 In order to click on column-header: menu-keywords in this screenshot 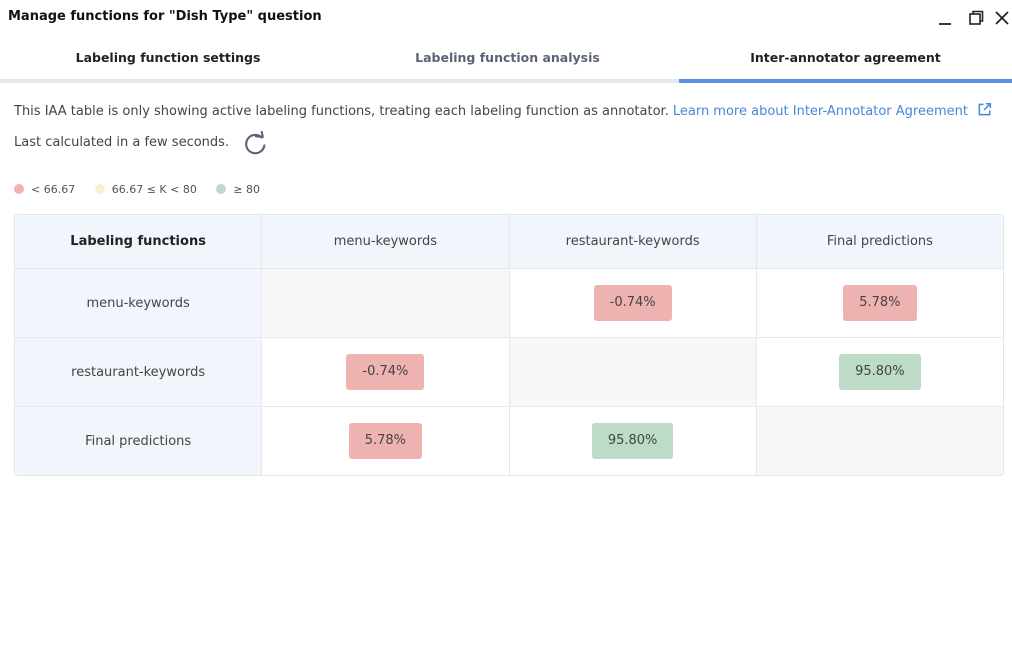, I will do `click(385, 241)`.